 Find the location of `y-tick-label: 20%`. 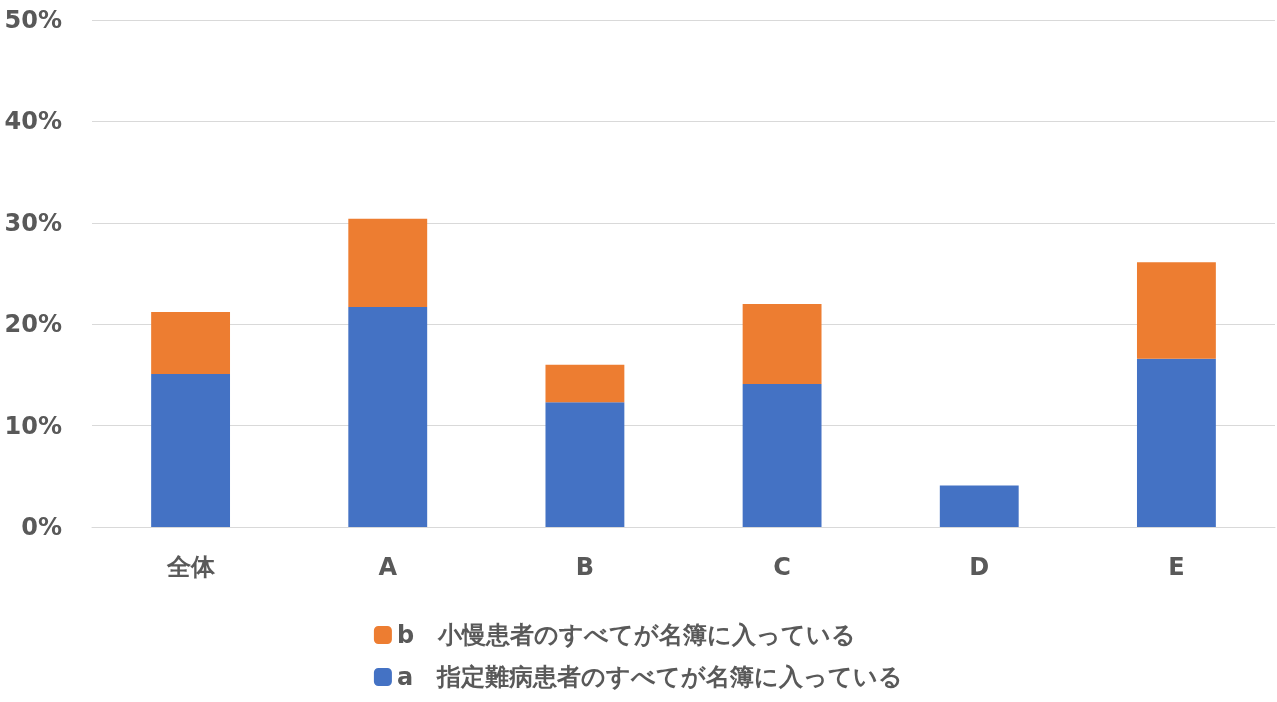

y-tick-label: 20% is located at coordinates (33, 324).